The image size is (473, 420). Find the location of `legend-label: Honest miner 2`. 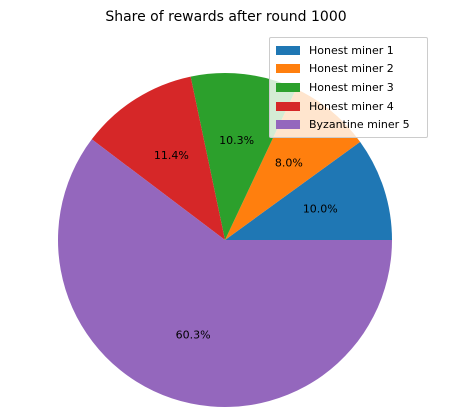

legend-label: Honest miner 2 is located at coordinates (351, 69).